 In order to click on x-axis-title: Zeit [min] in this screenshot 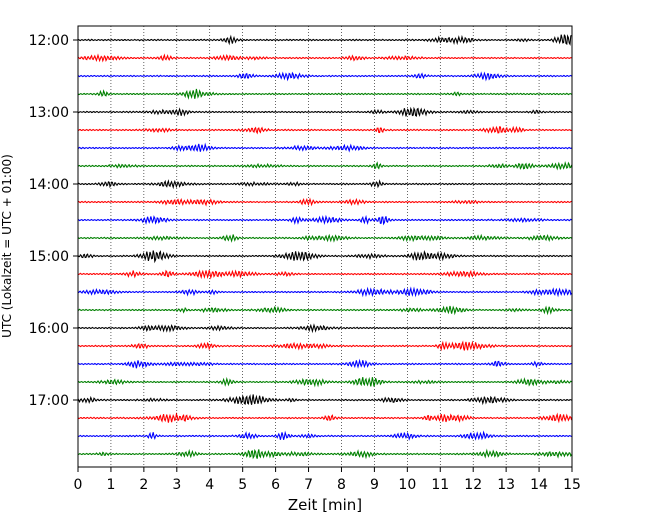, I will do `click(325, 505)`.